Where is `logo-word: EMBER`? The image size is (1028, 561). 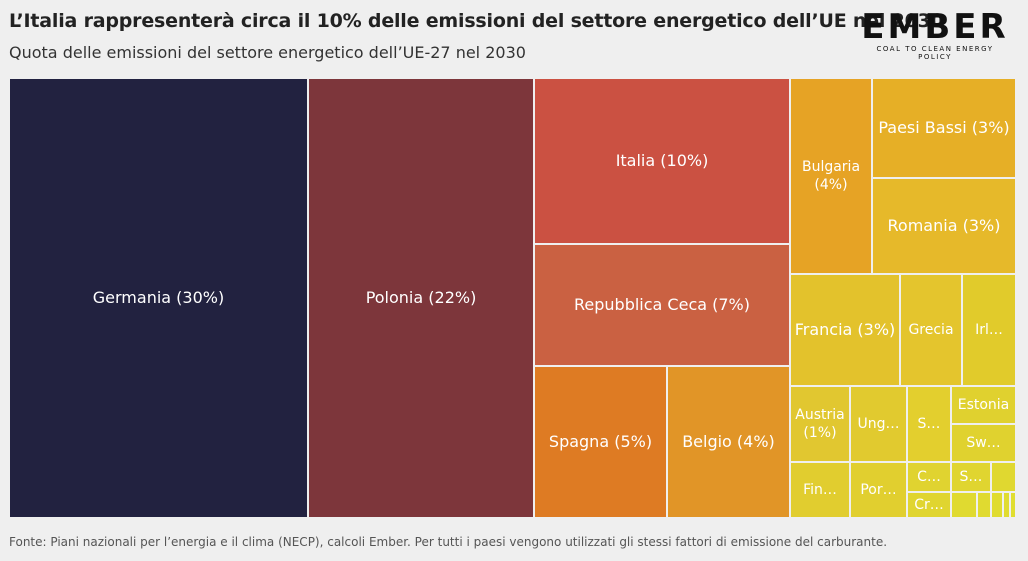
logo-word: EMBER is located at coordinates (935, 27).